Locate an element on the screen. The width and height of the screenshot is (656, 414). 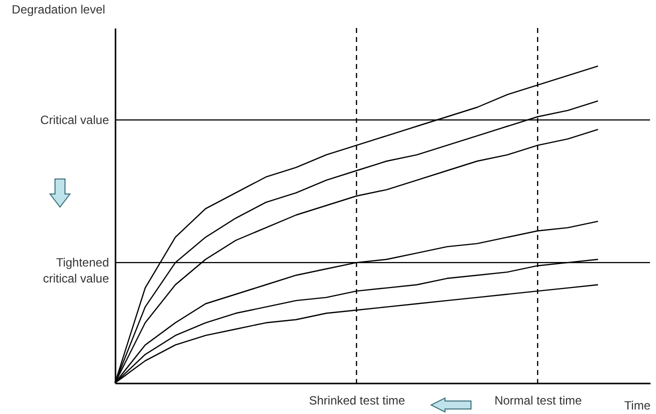
ref-line-label: Critical value is located at coordinates (75, 119).